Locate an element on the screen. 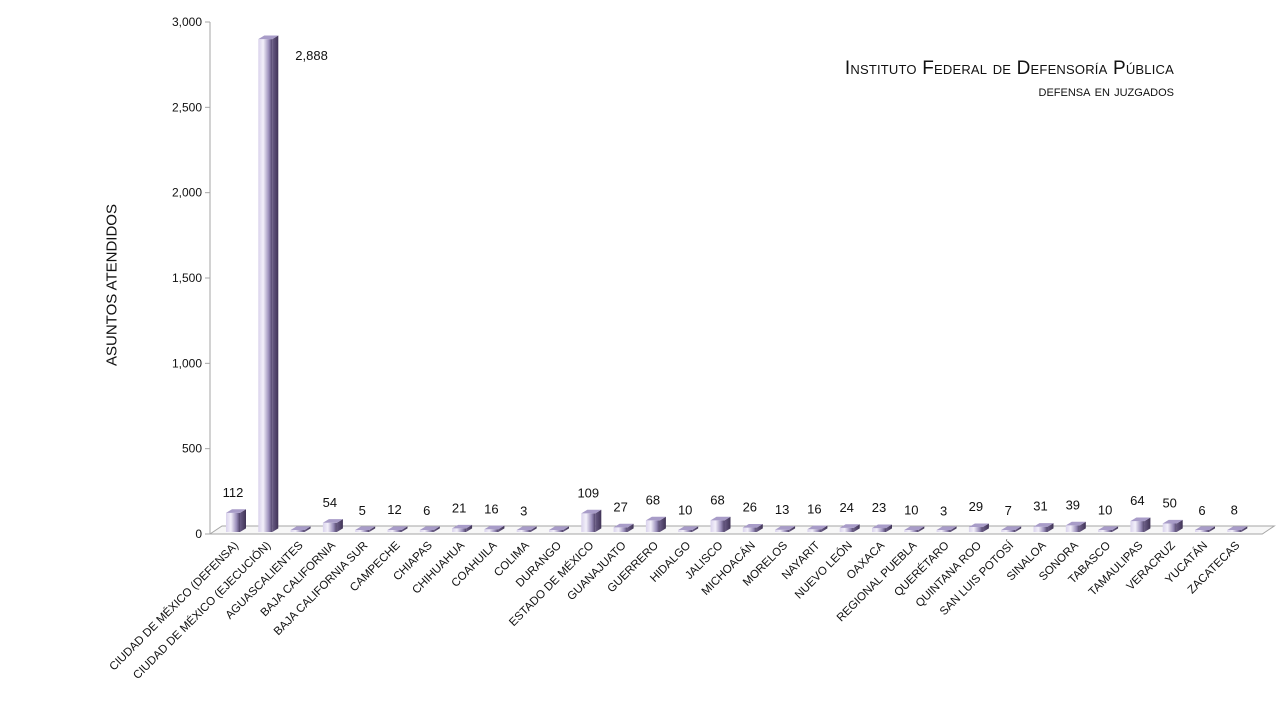 Image resolution: width=1280 pixels, height=720 pixels. y-tick-label: 0 is located at coordinates (198, 534).